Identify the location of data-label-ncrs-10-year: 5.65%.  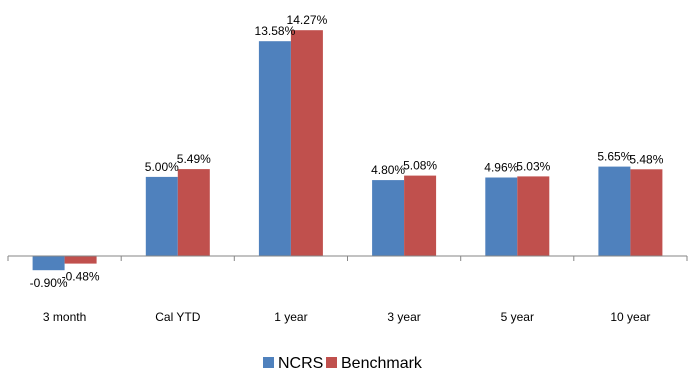
(614, 157).